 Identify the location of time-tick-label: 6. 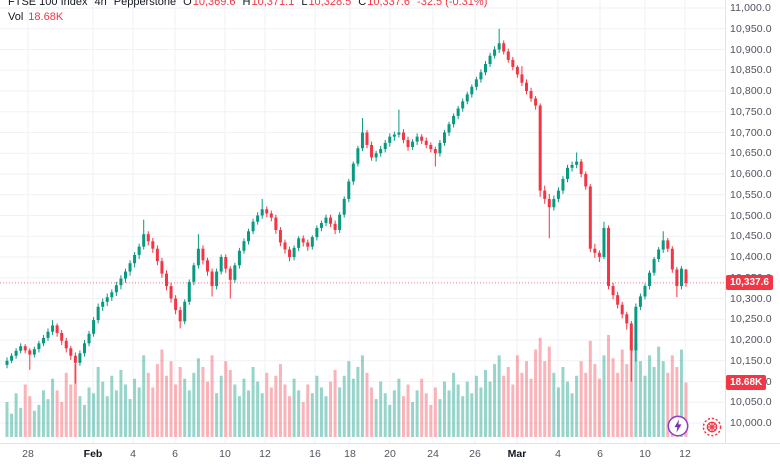
(600, 454).